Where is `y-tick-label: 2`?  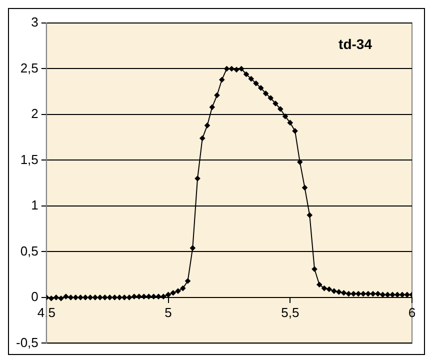
y-tick-label: 2 is located at coordinates (34, 114).